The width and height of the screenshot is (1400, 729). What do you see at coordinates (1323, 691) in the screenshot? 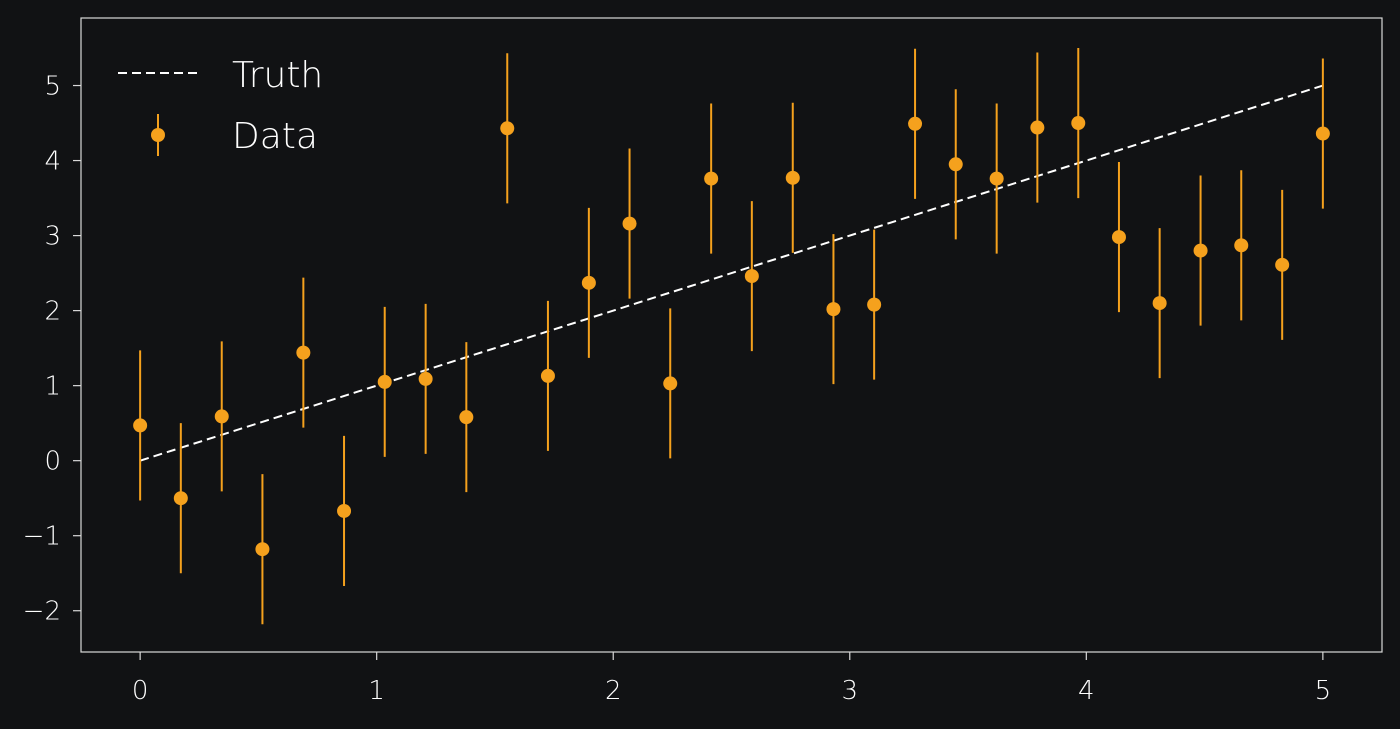
I see `x-tick-label: 5` at bounding box center [1323, 691].